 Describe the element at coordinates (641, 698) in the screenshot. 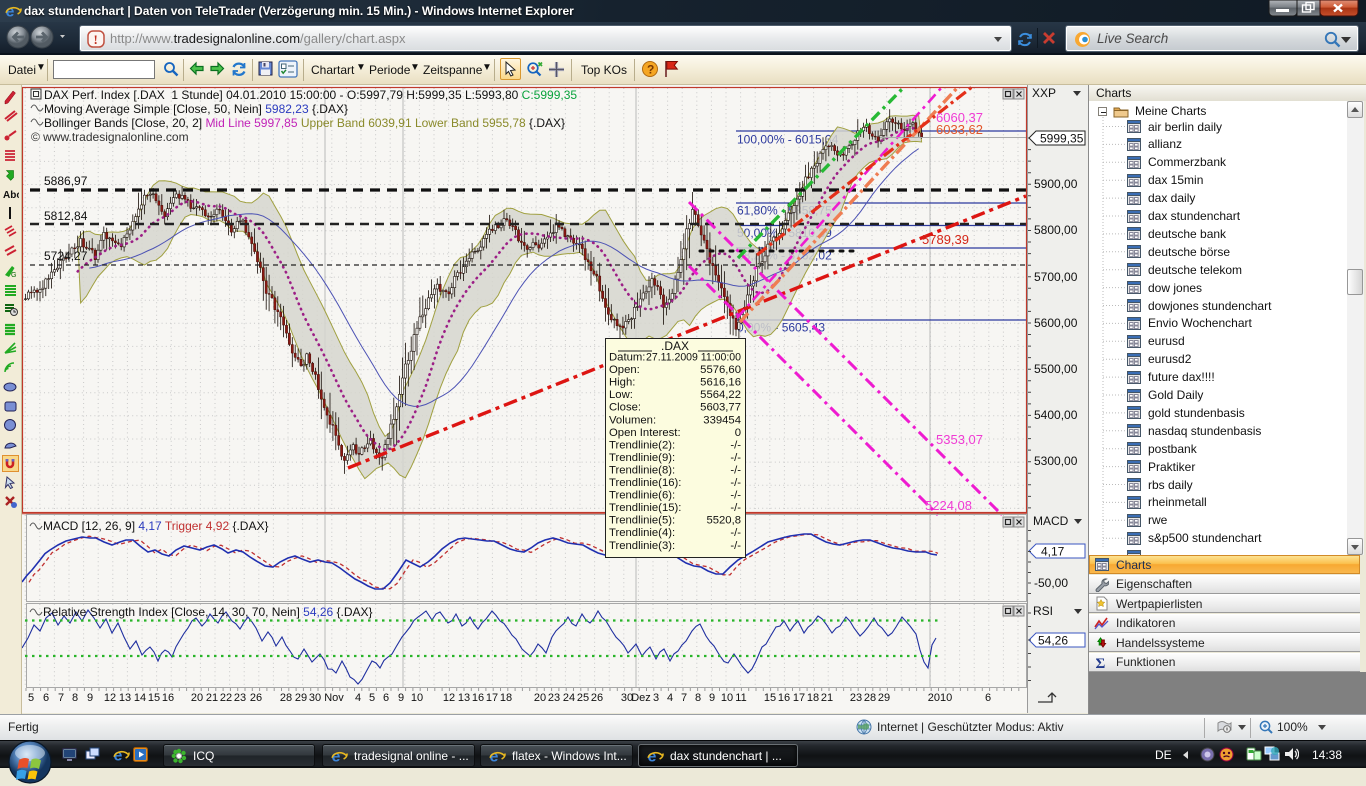

I see `svg-text: Dez` at that location.